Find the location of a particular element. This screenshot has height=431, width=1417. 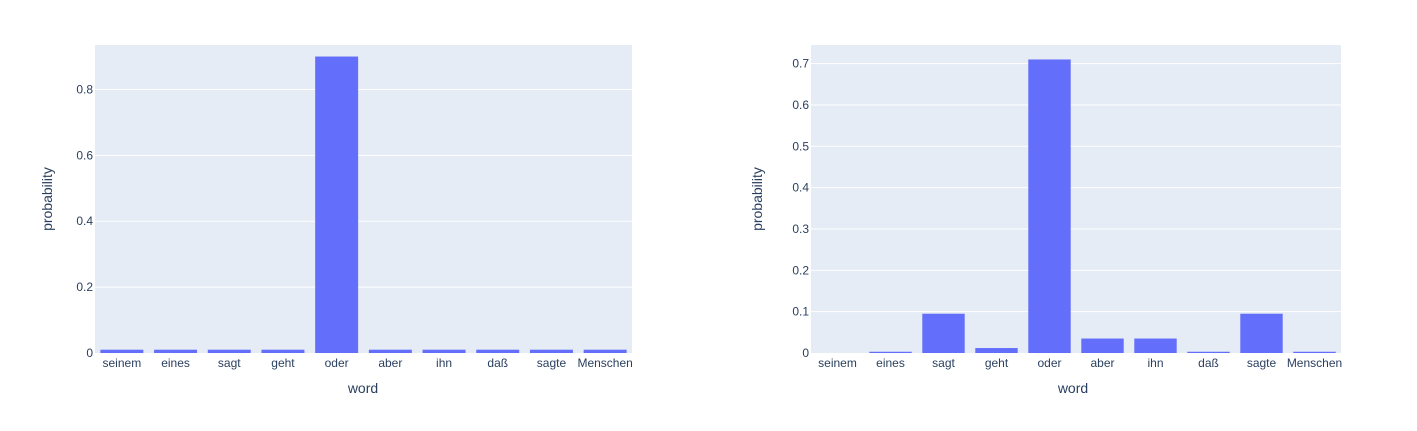

y-tick-label: 0.1 is located at coordinates (800, 312).